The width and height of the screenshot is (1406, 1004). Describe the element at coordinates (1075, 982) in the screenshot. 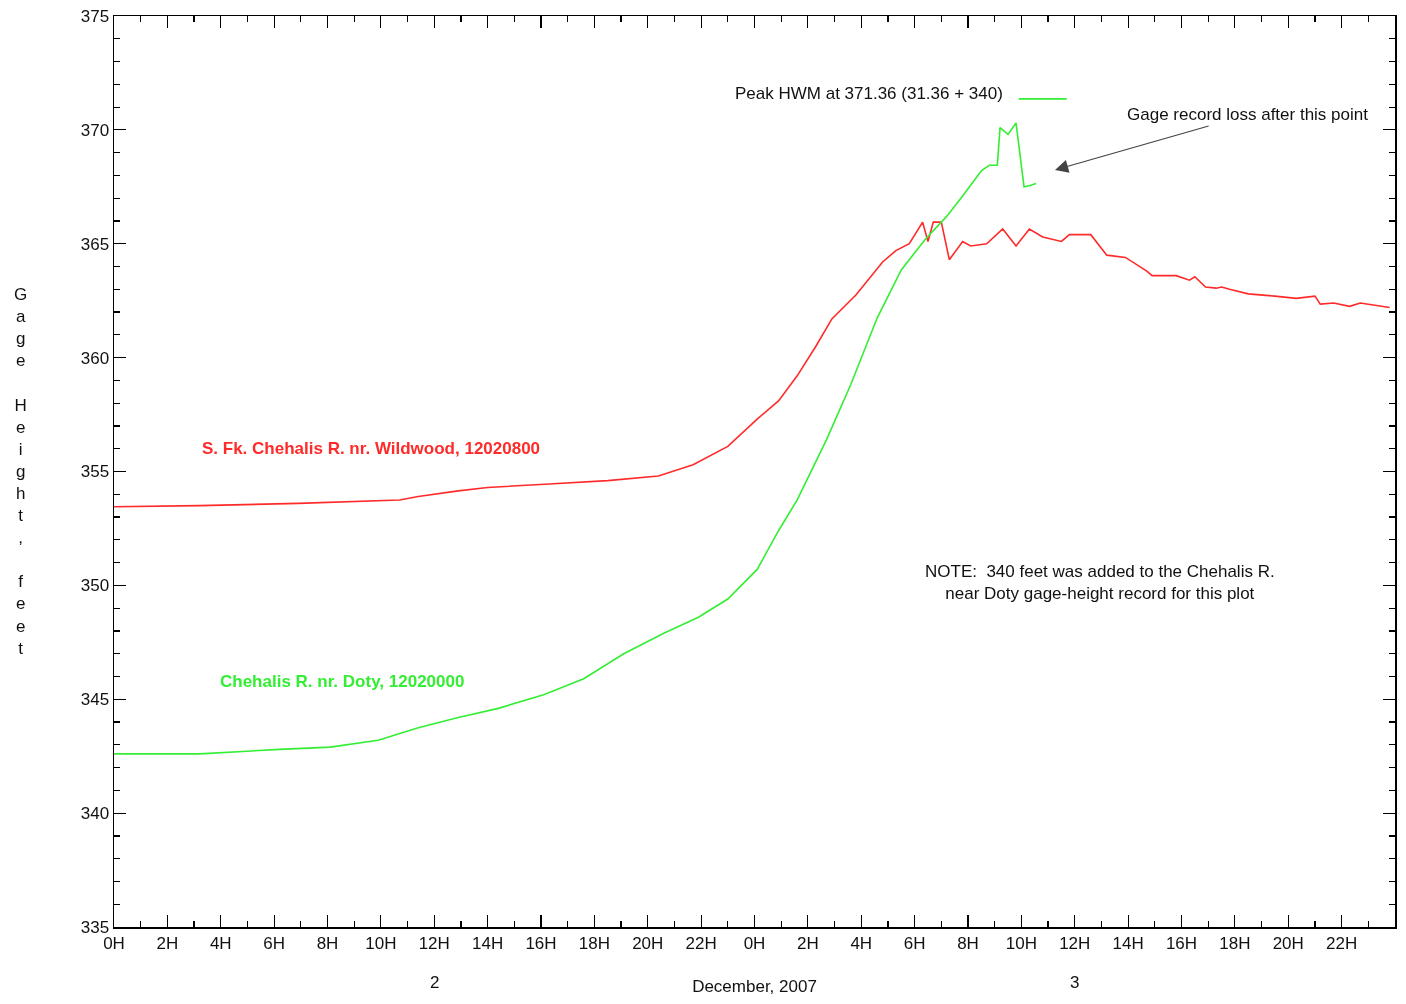

I see `text: 3` at that location.